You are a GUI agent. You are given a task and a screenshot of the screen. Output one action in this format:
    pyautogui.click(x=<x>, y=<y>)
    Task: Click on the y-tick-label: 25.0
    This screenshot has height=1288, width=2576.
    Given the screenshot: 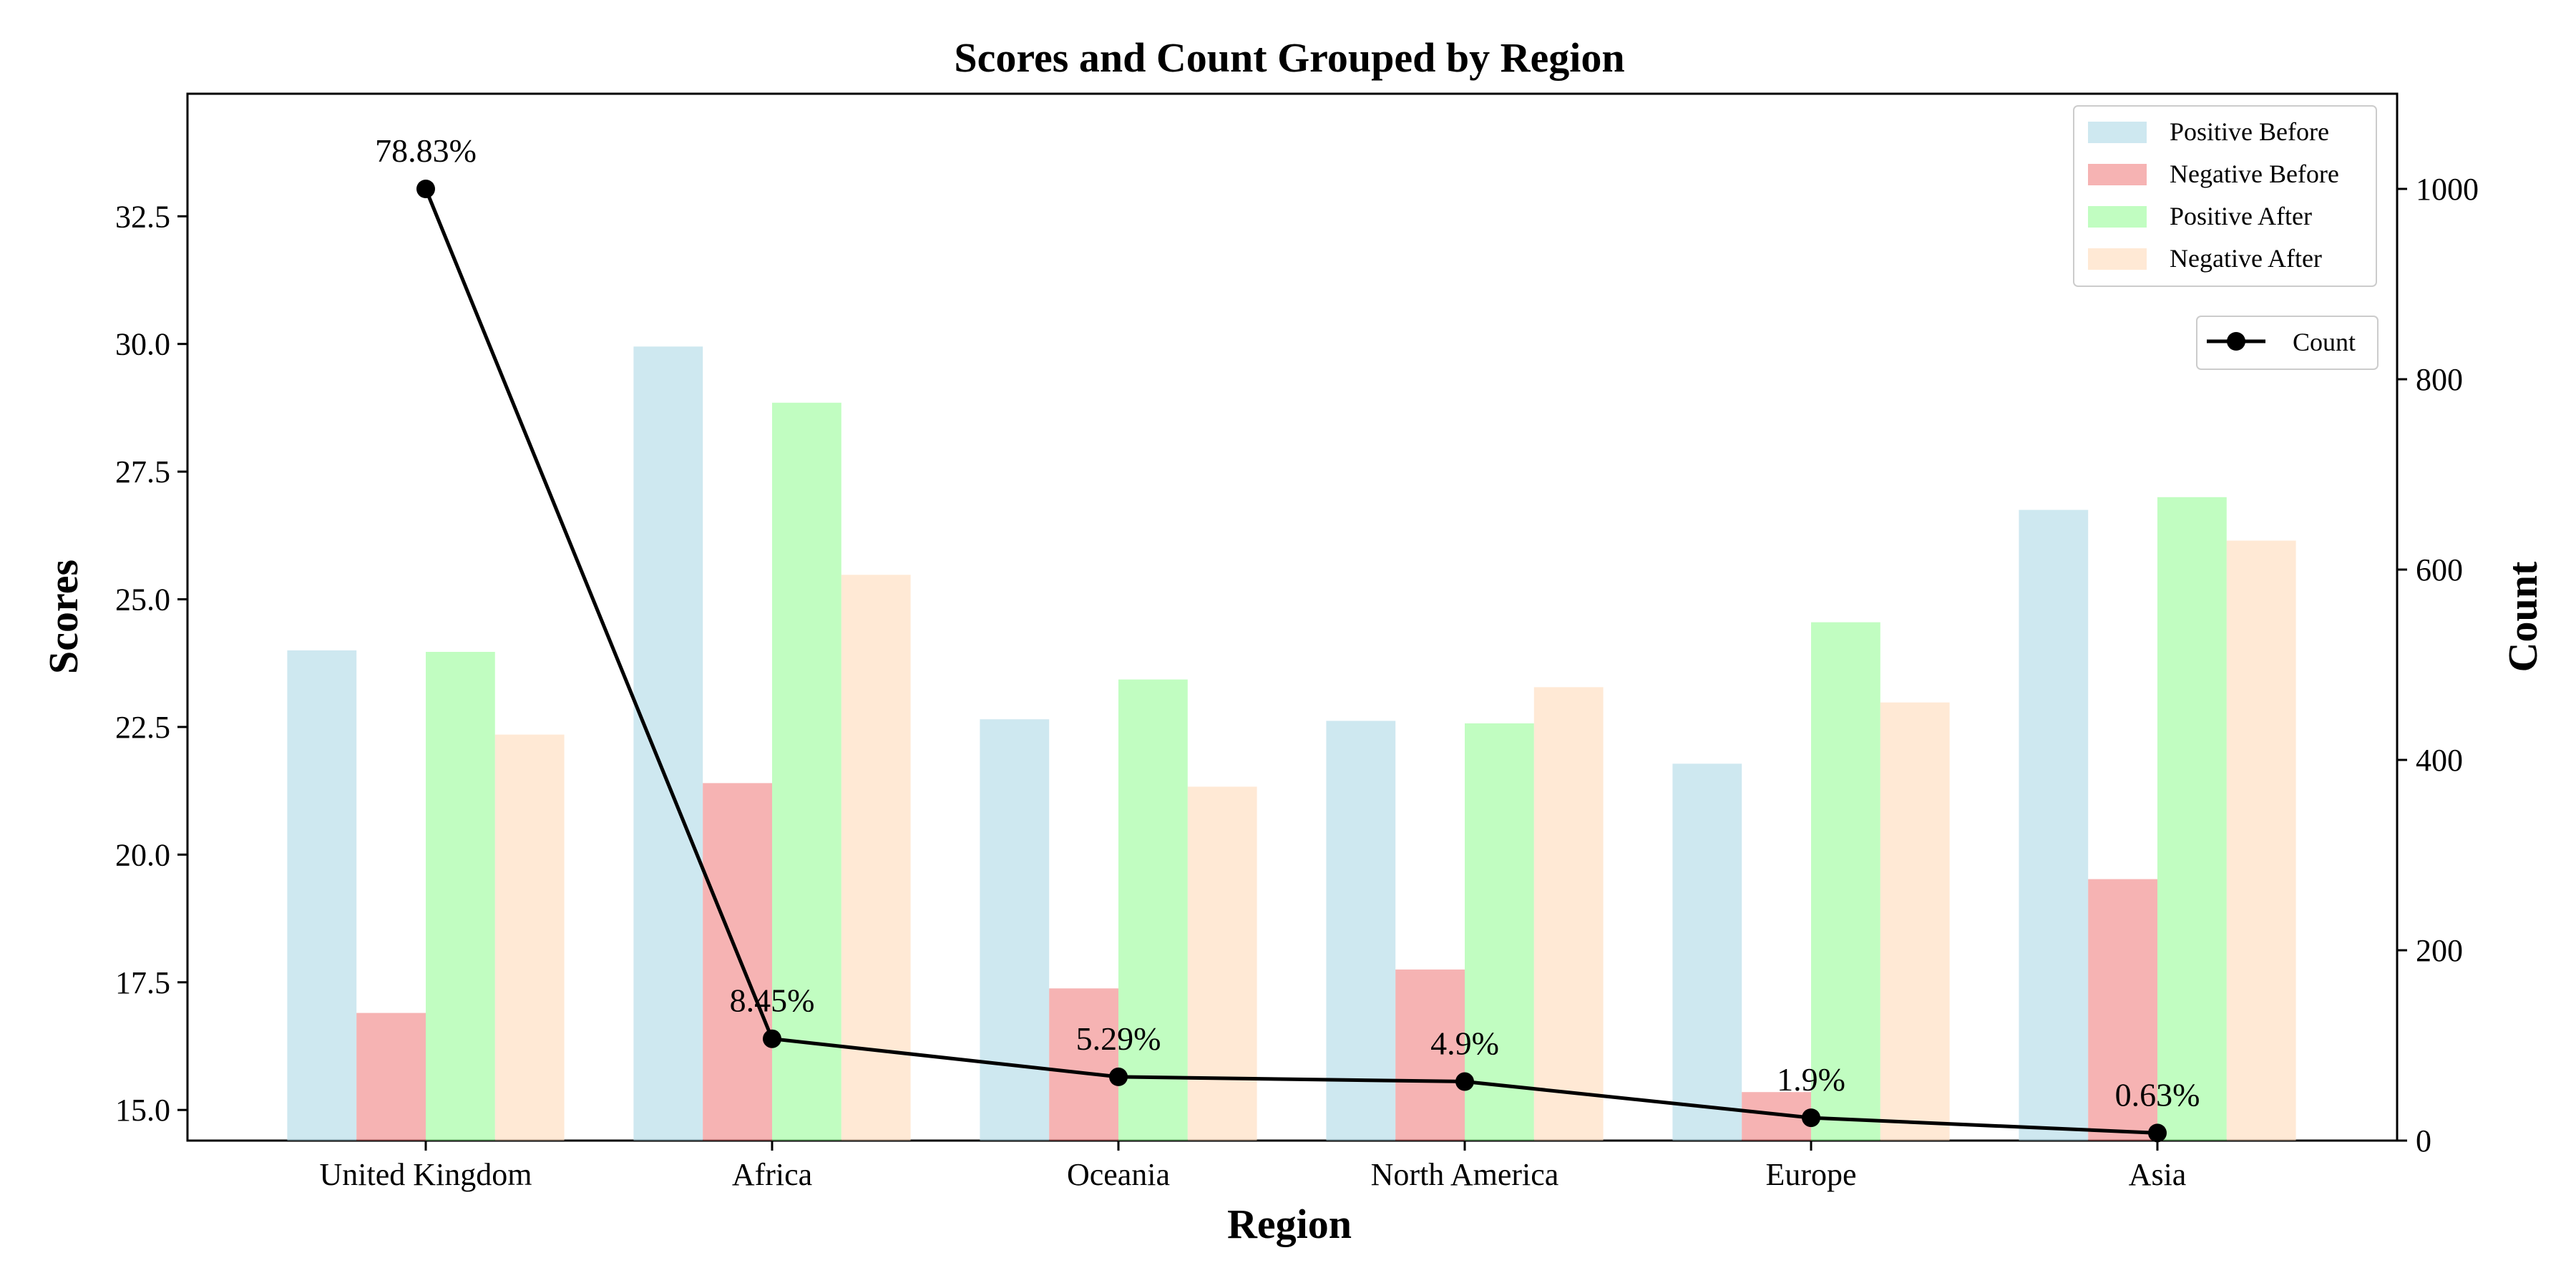 What is the action you would take?
    pyautogui.click(x=142, y=600)
    